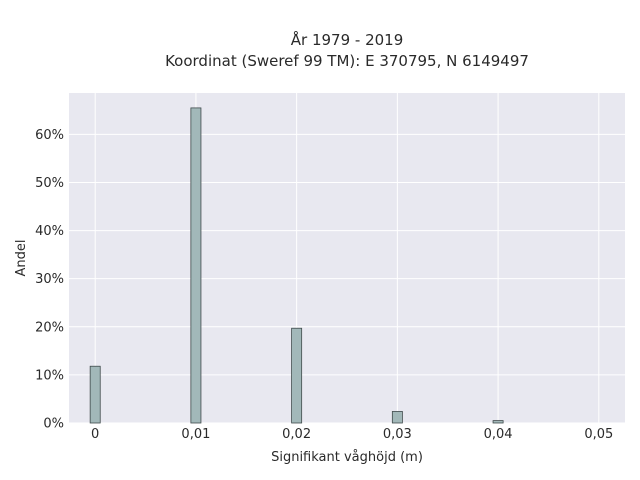 The width and height of the screenshot is (640, 480). Describe the element at coordinates (21, 258) in the screenshot. I see `y-axis-label: Andel` at that location.